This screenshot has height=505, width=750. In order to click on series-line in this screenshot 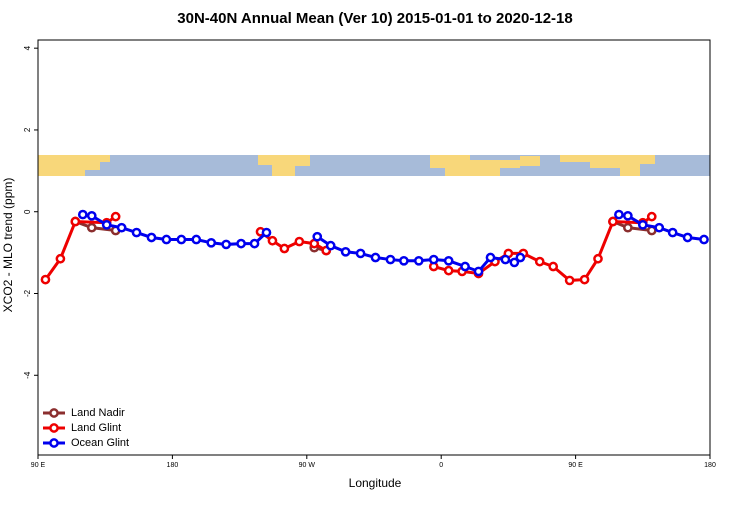, I will do `click(363, 236)`.